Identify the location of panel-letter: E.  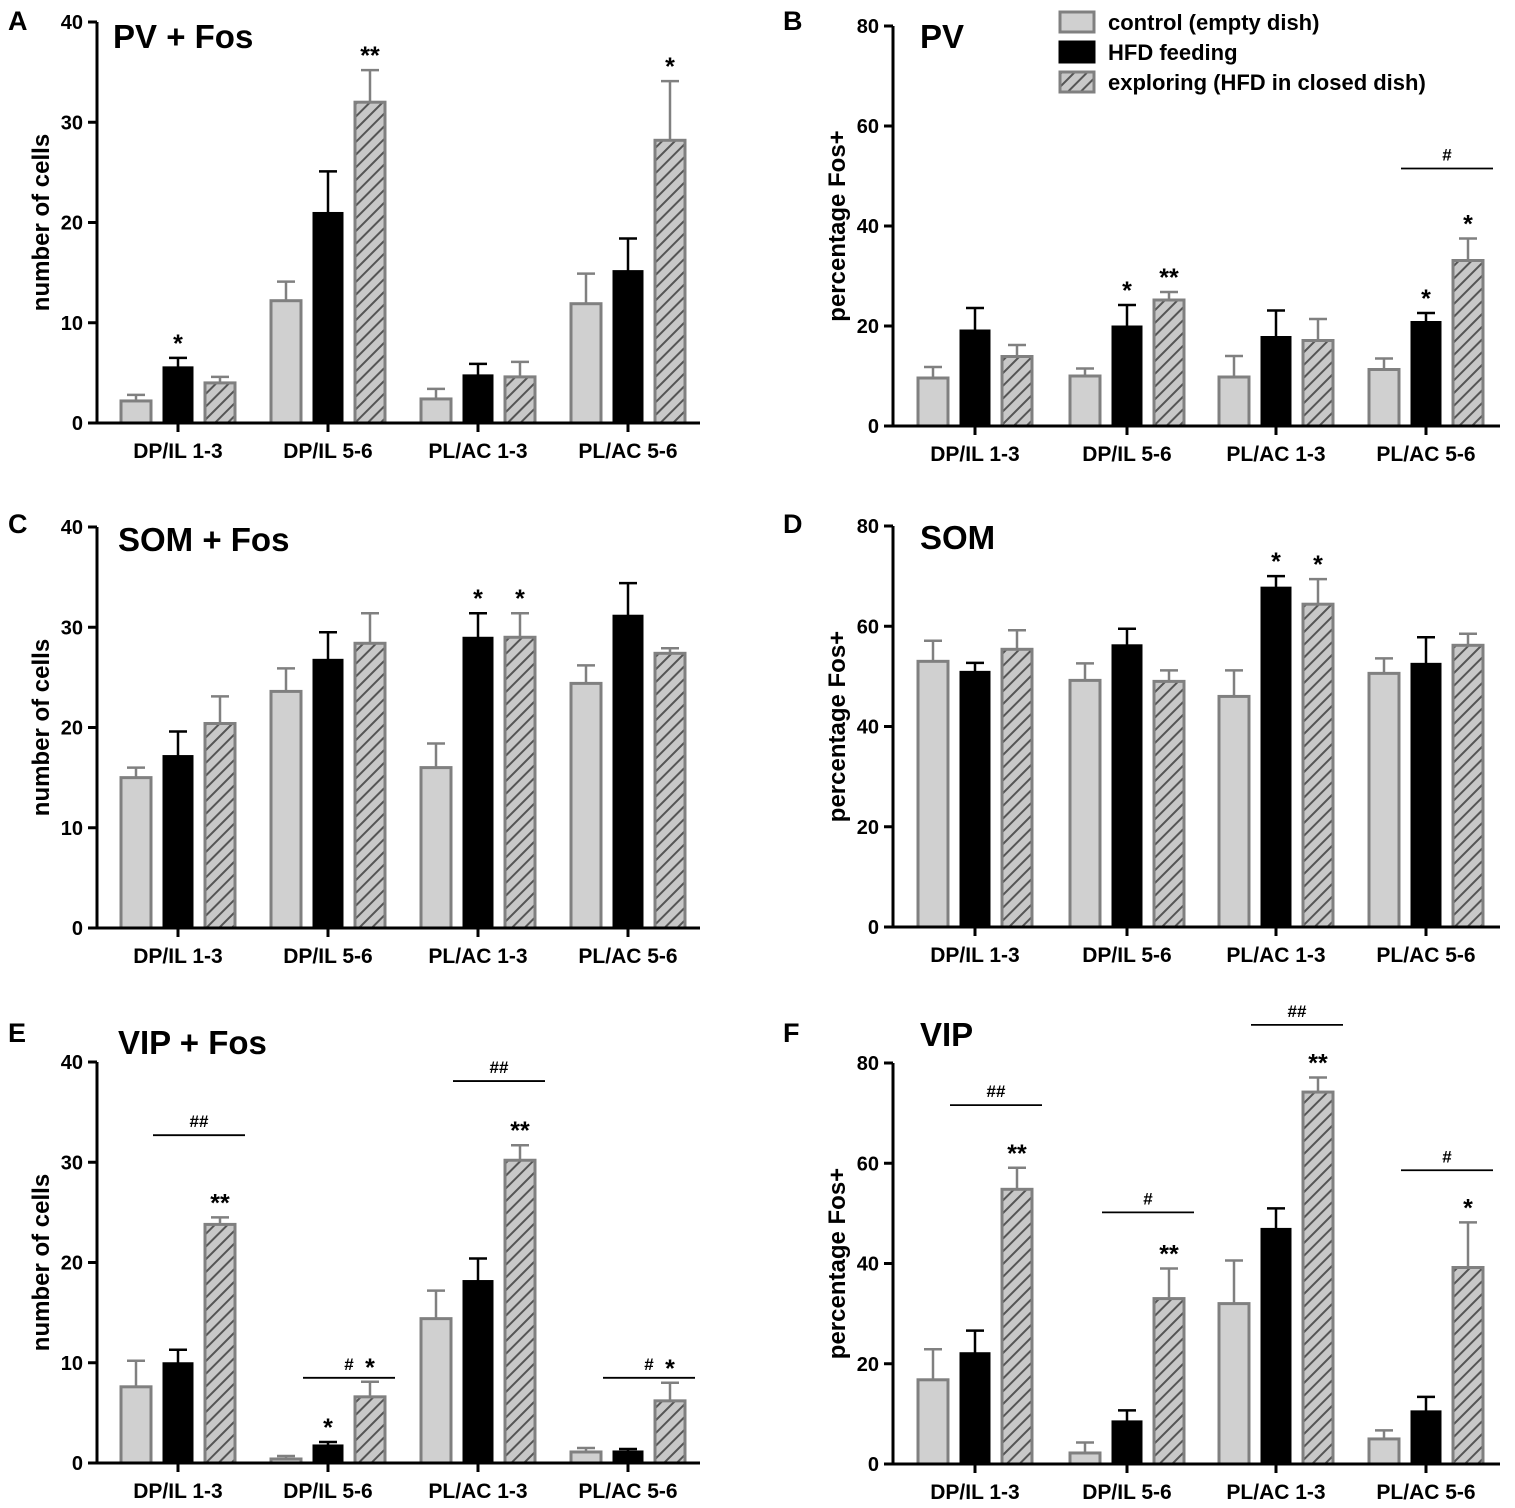
(17, 1033).